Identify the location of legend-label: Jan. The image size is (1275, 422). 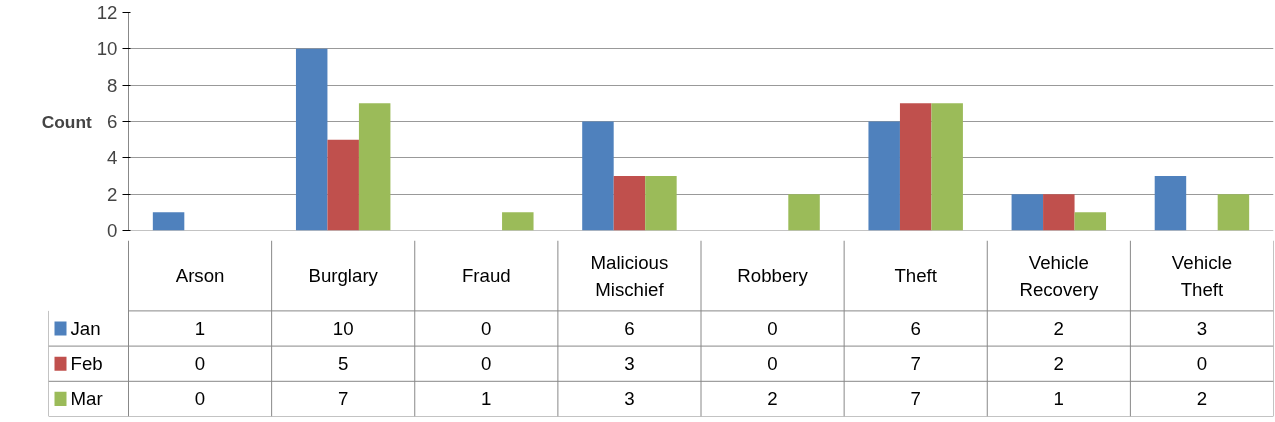
(85, 328).